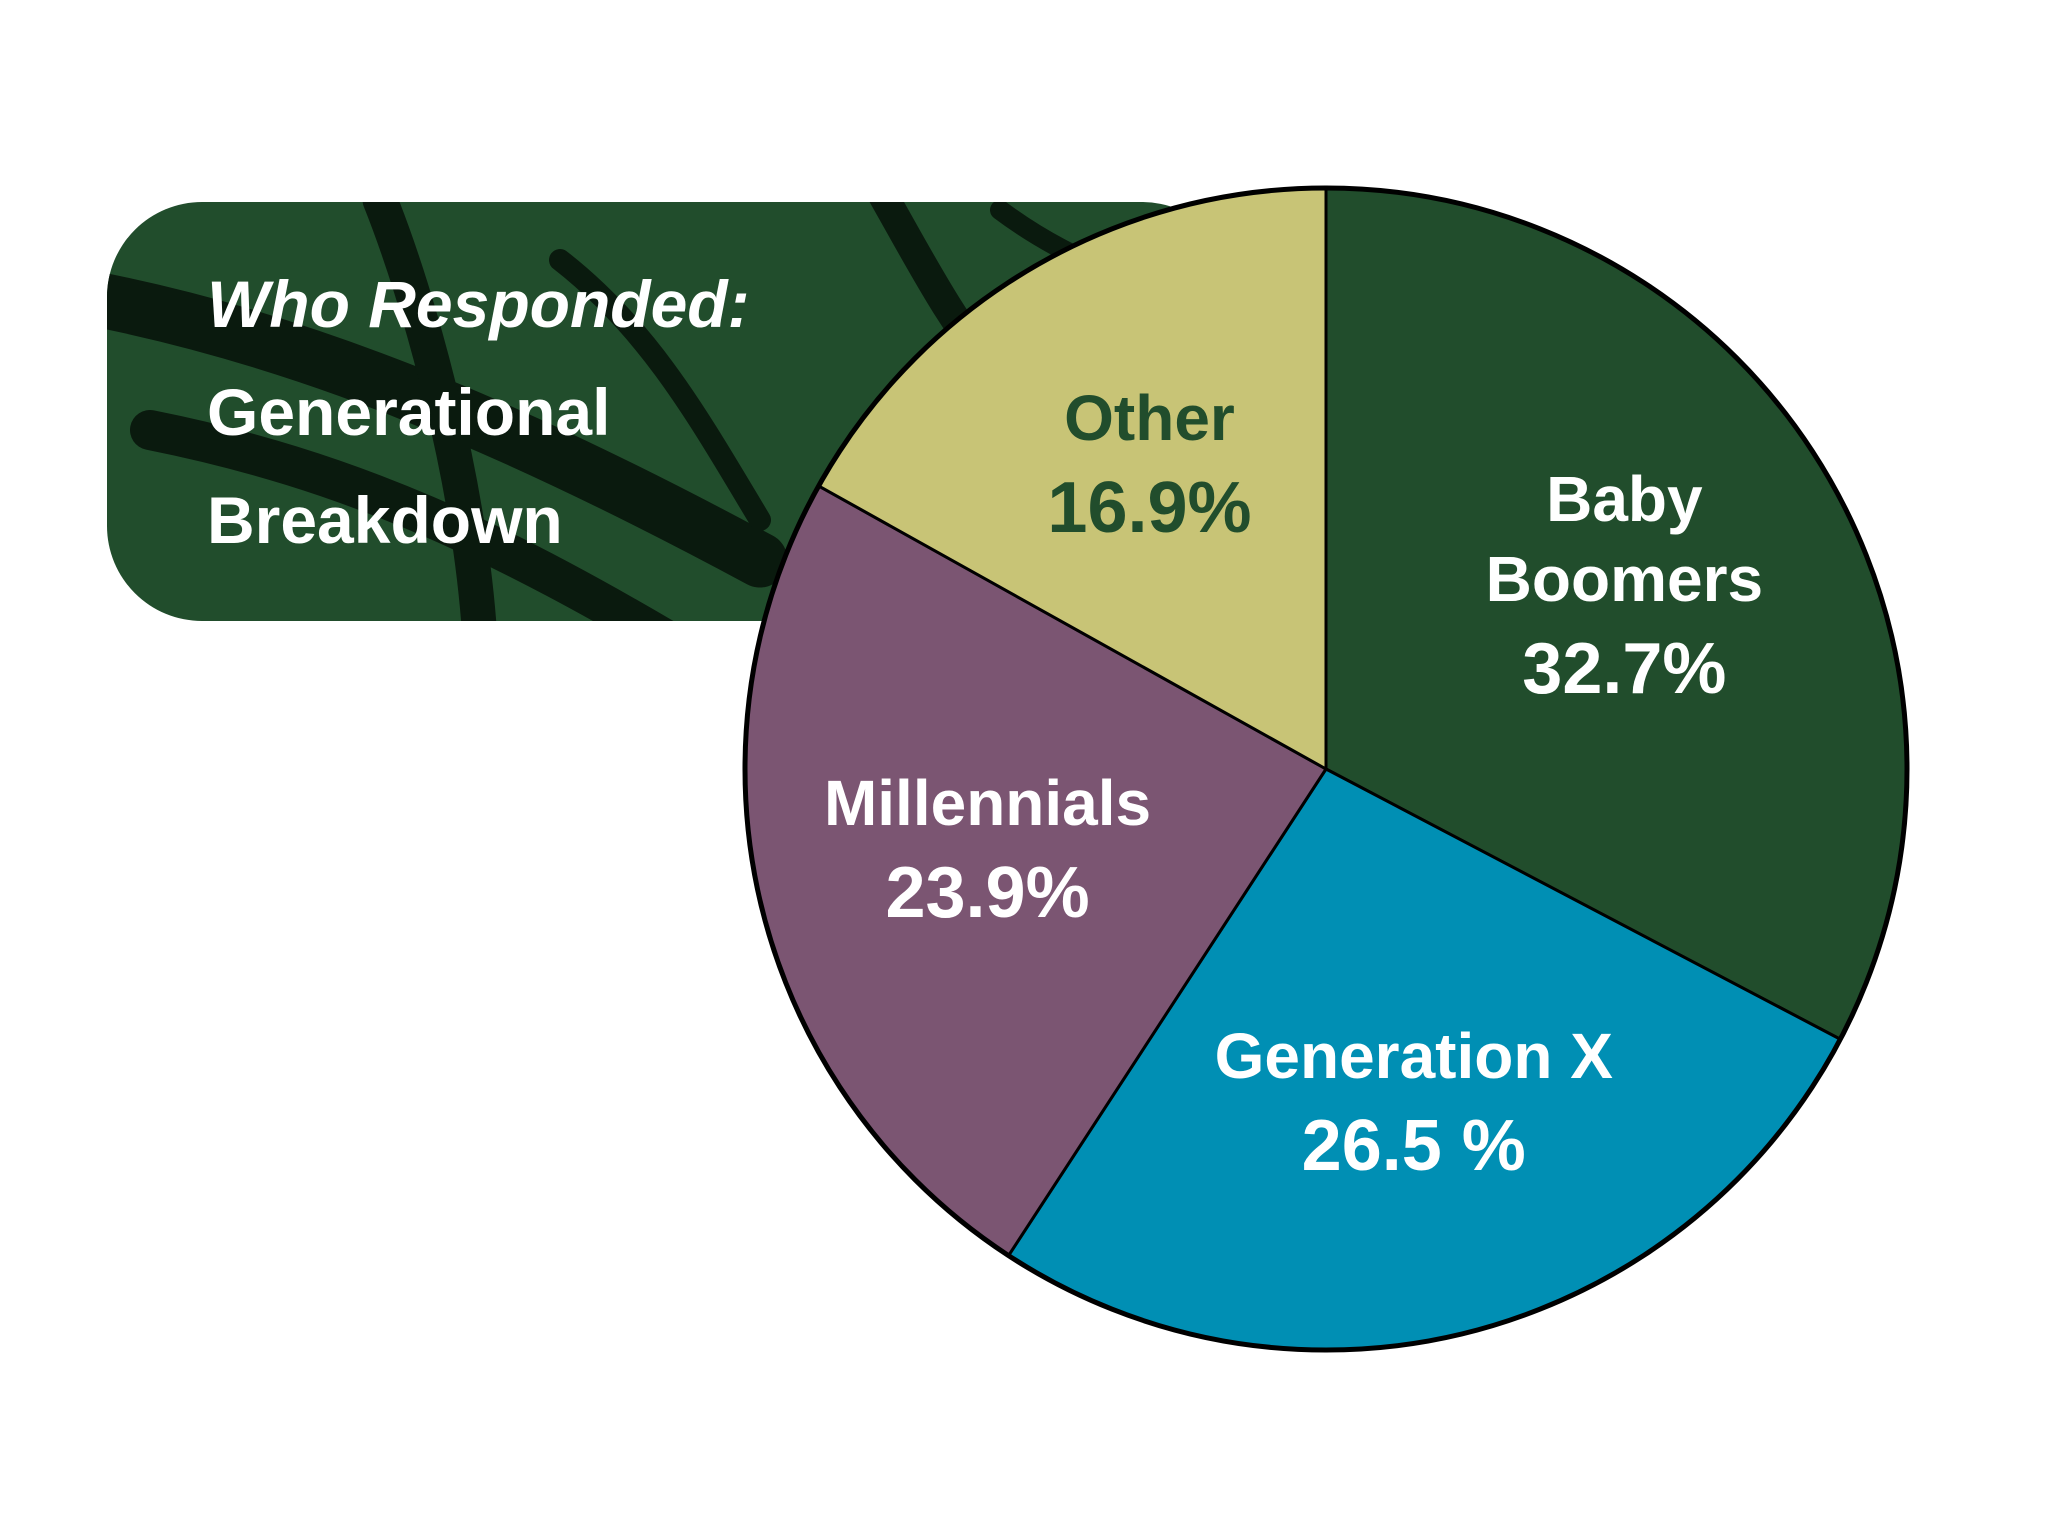 This screenshot has height=1536, width=2048. Describe the element at coordinates (987, 802) in the screenshot. I see `category-label: Millennials` at that location.